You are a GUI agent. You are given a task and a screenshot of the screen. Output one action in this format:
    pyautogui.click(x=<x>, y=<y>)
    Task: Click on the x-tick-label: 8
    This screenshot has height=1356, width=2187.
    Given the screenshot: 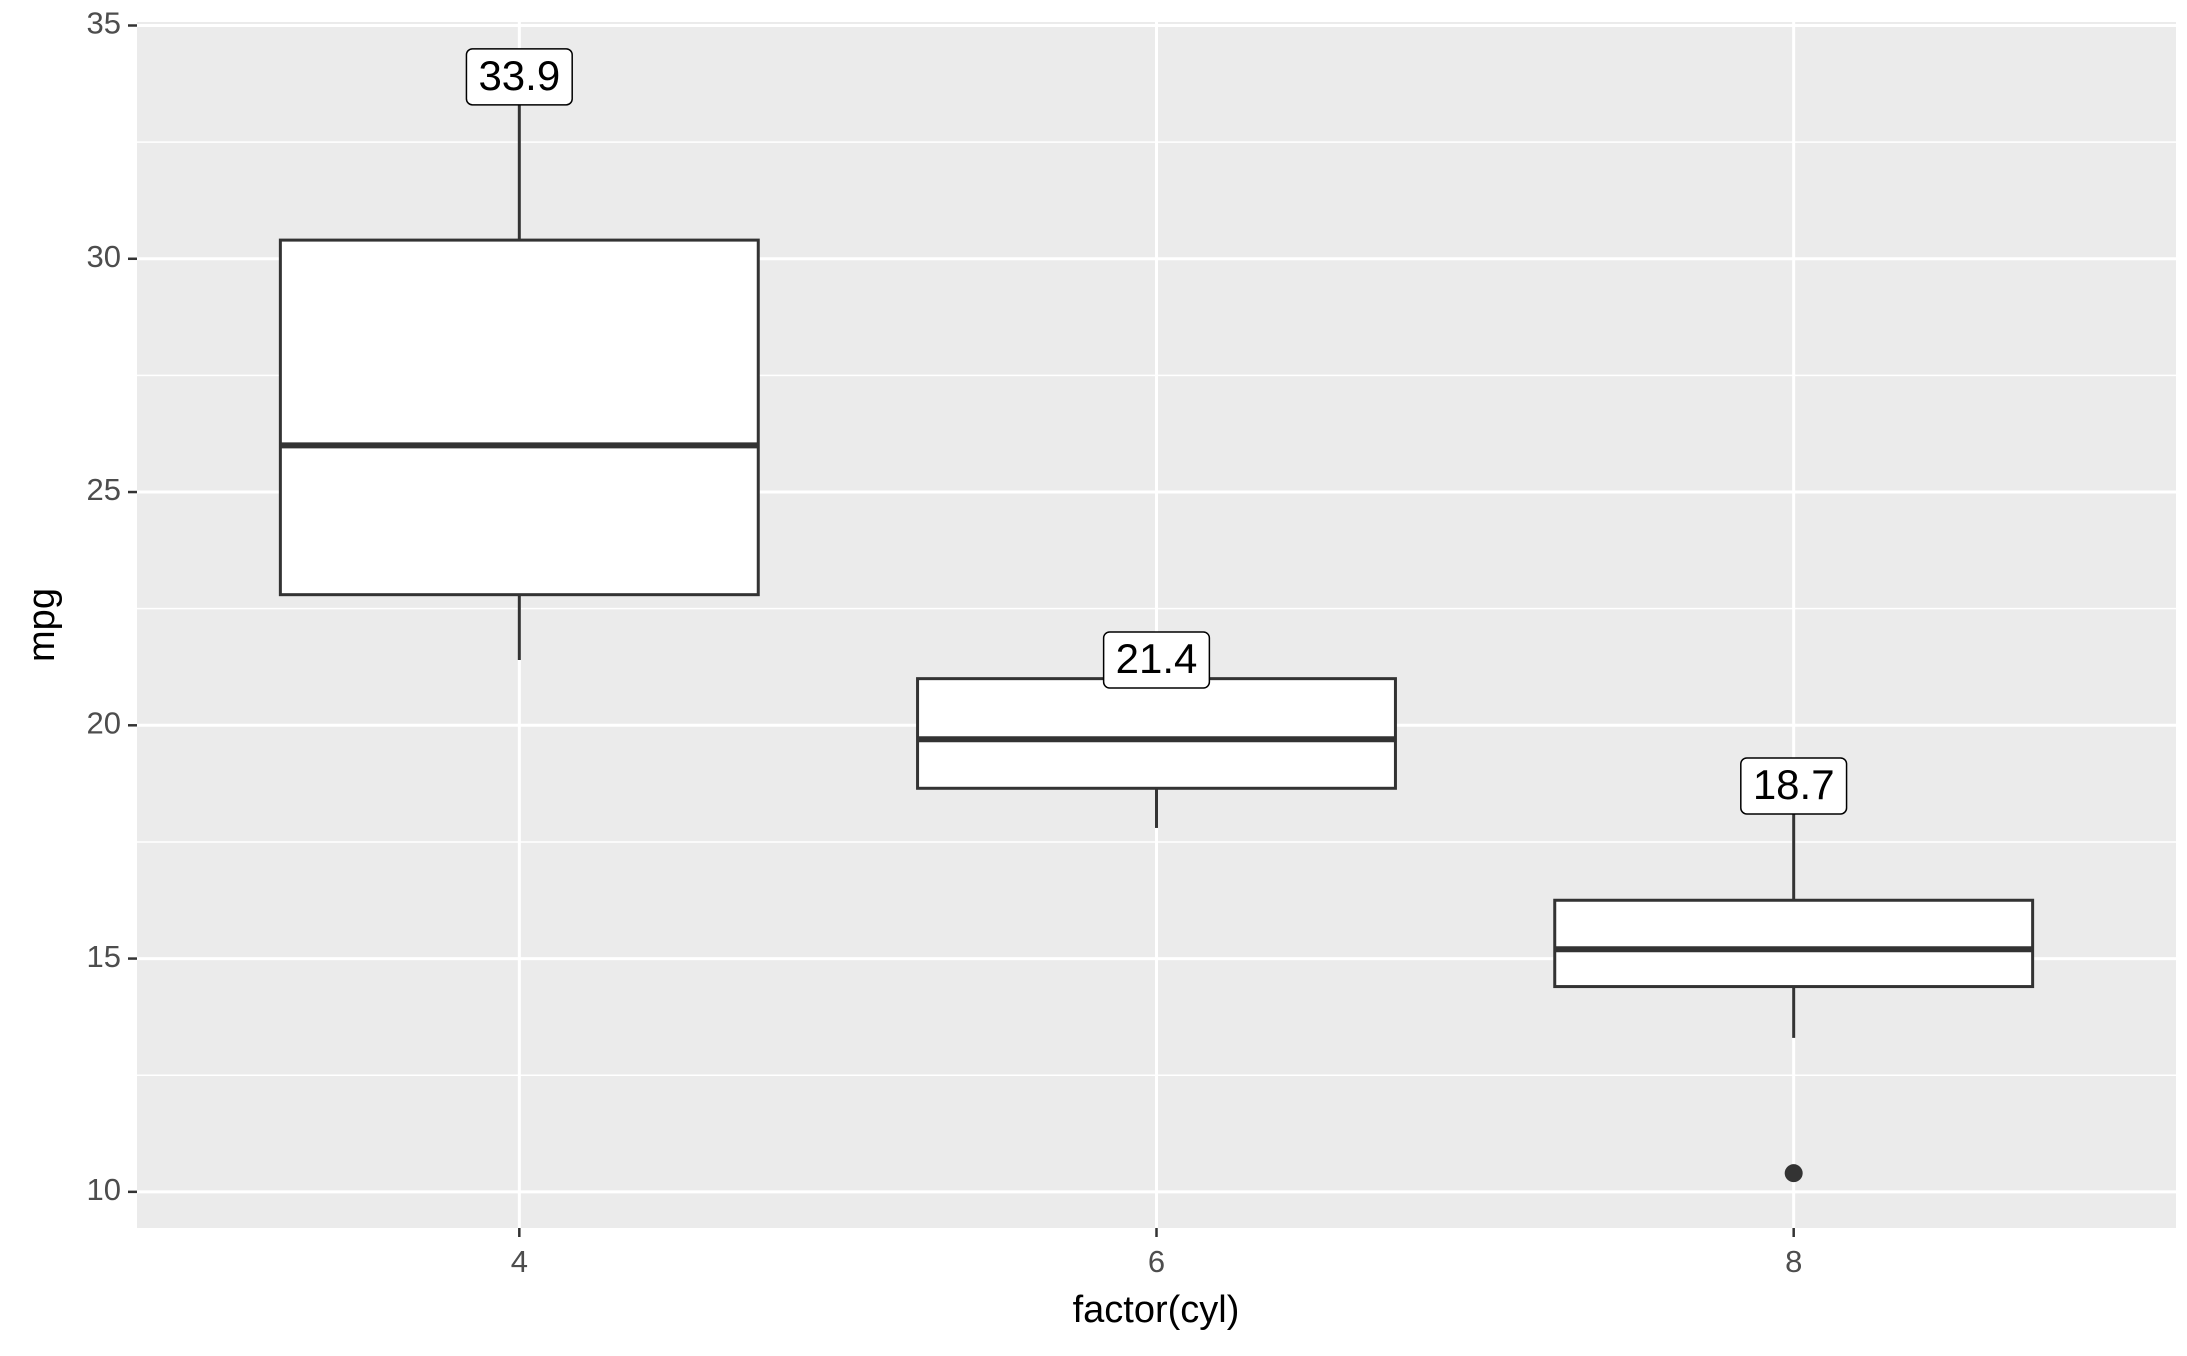 What is the action you would take?
    pyautogui.click(x=1793, y=1261)
    